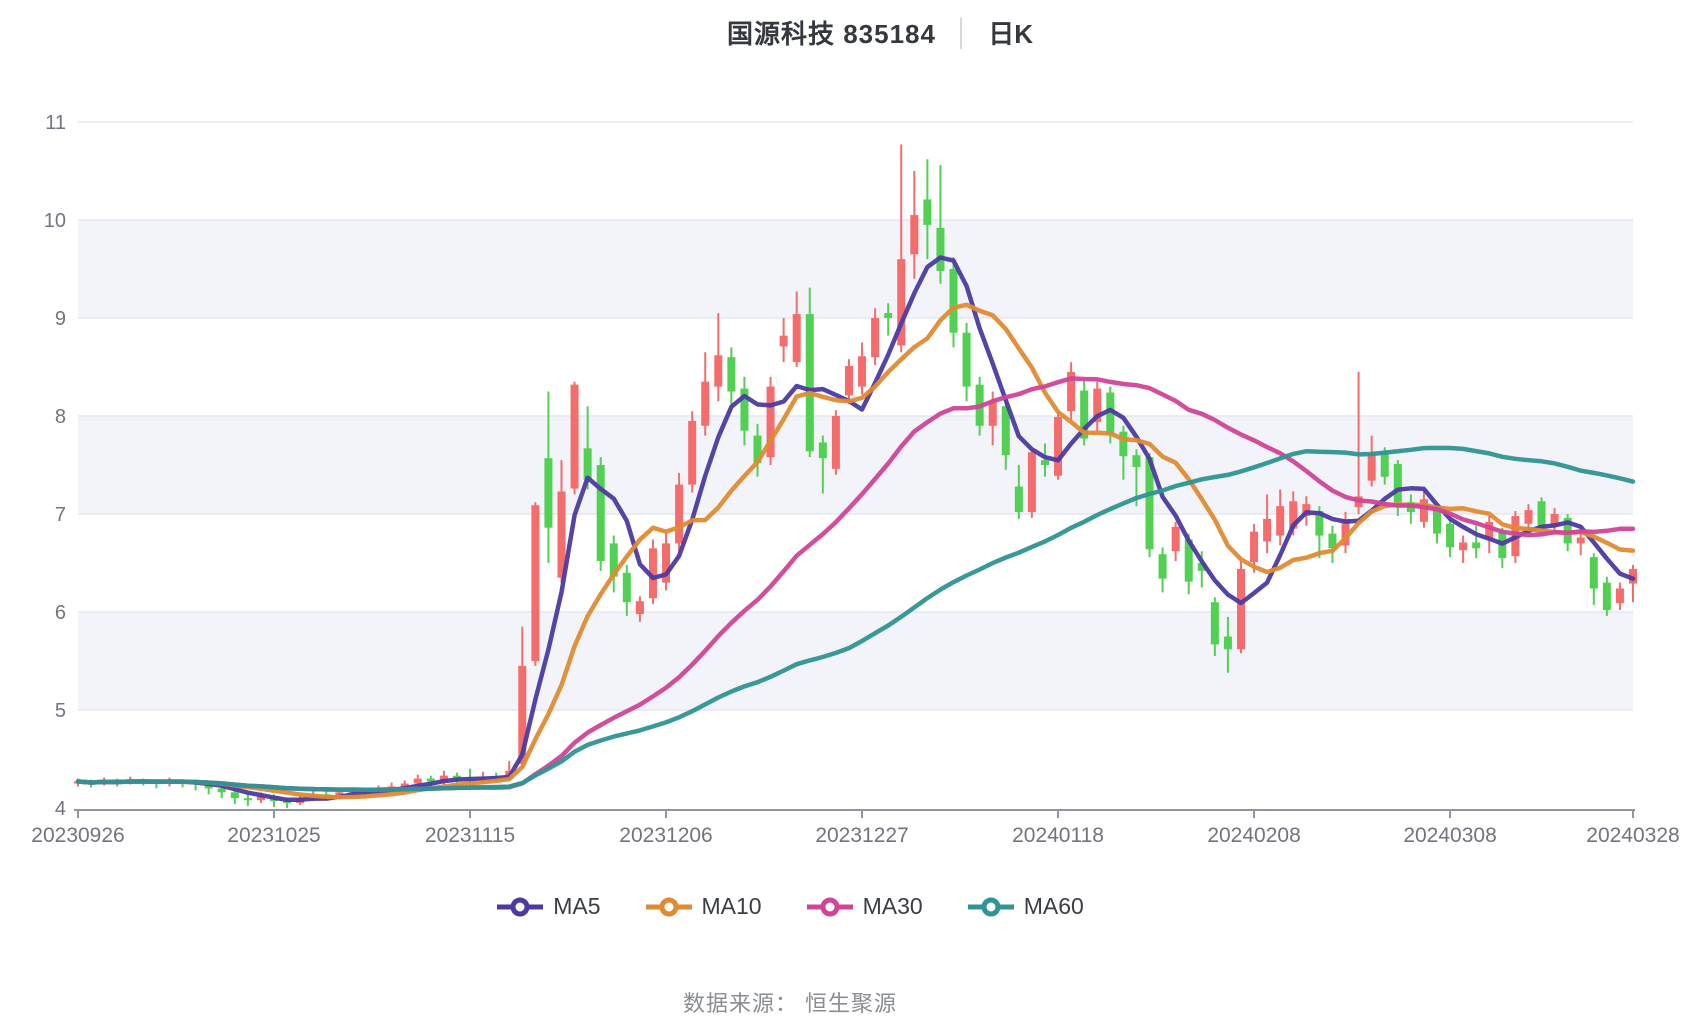  What do you see at coordinates (60, 417) in the screenshot?
I see `y-axis-label: 8` at bounding box center [60, 417].